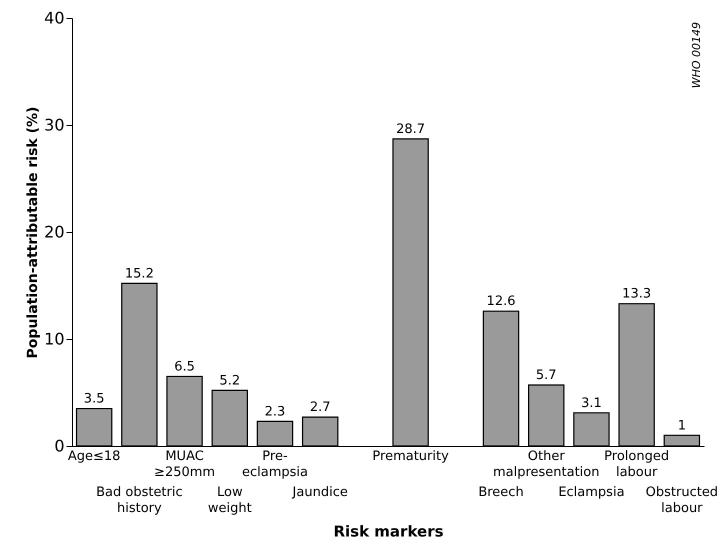  Describe the element at coordinates (139, 500) in the screenshot. I see `x-tick-label: Bad obstetric history` at that location.